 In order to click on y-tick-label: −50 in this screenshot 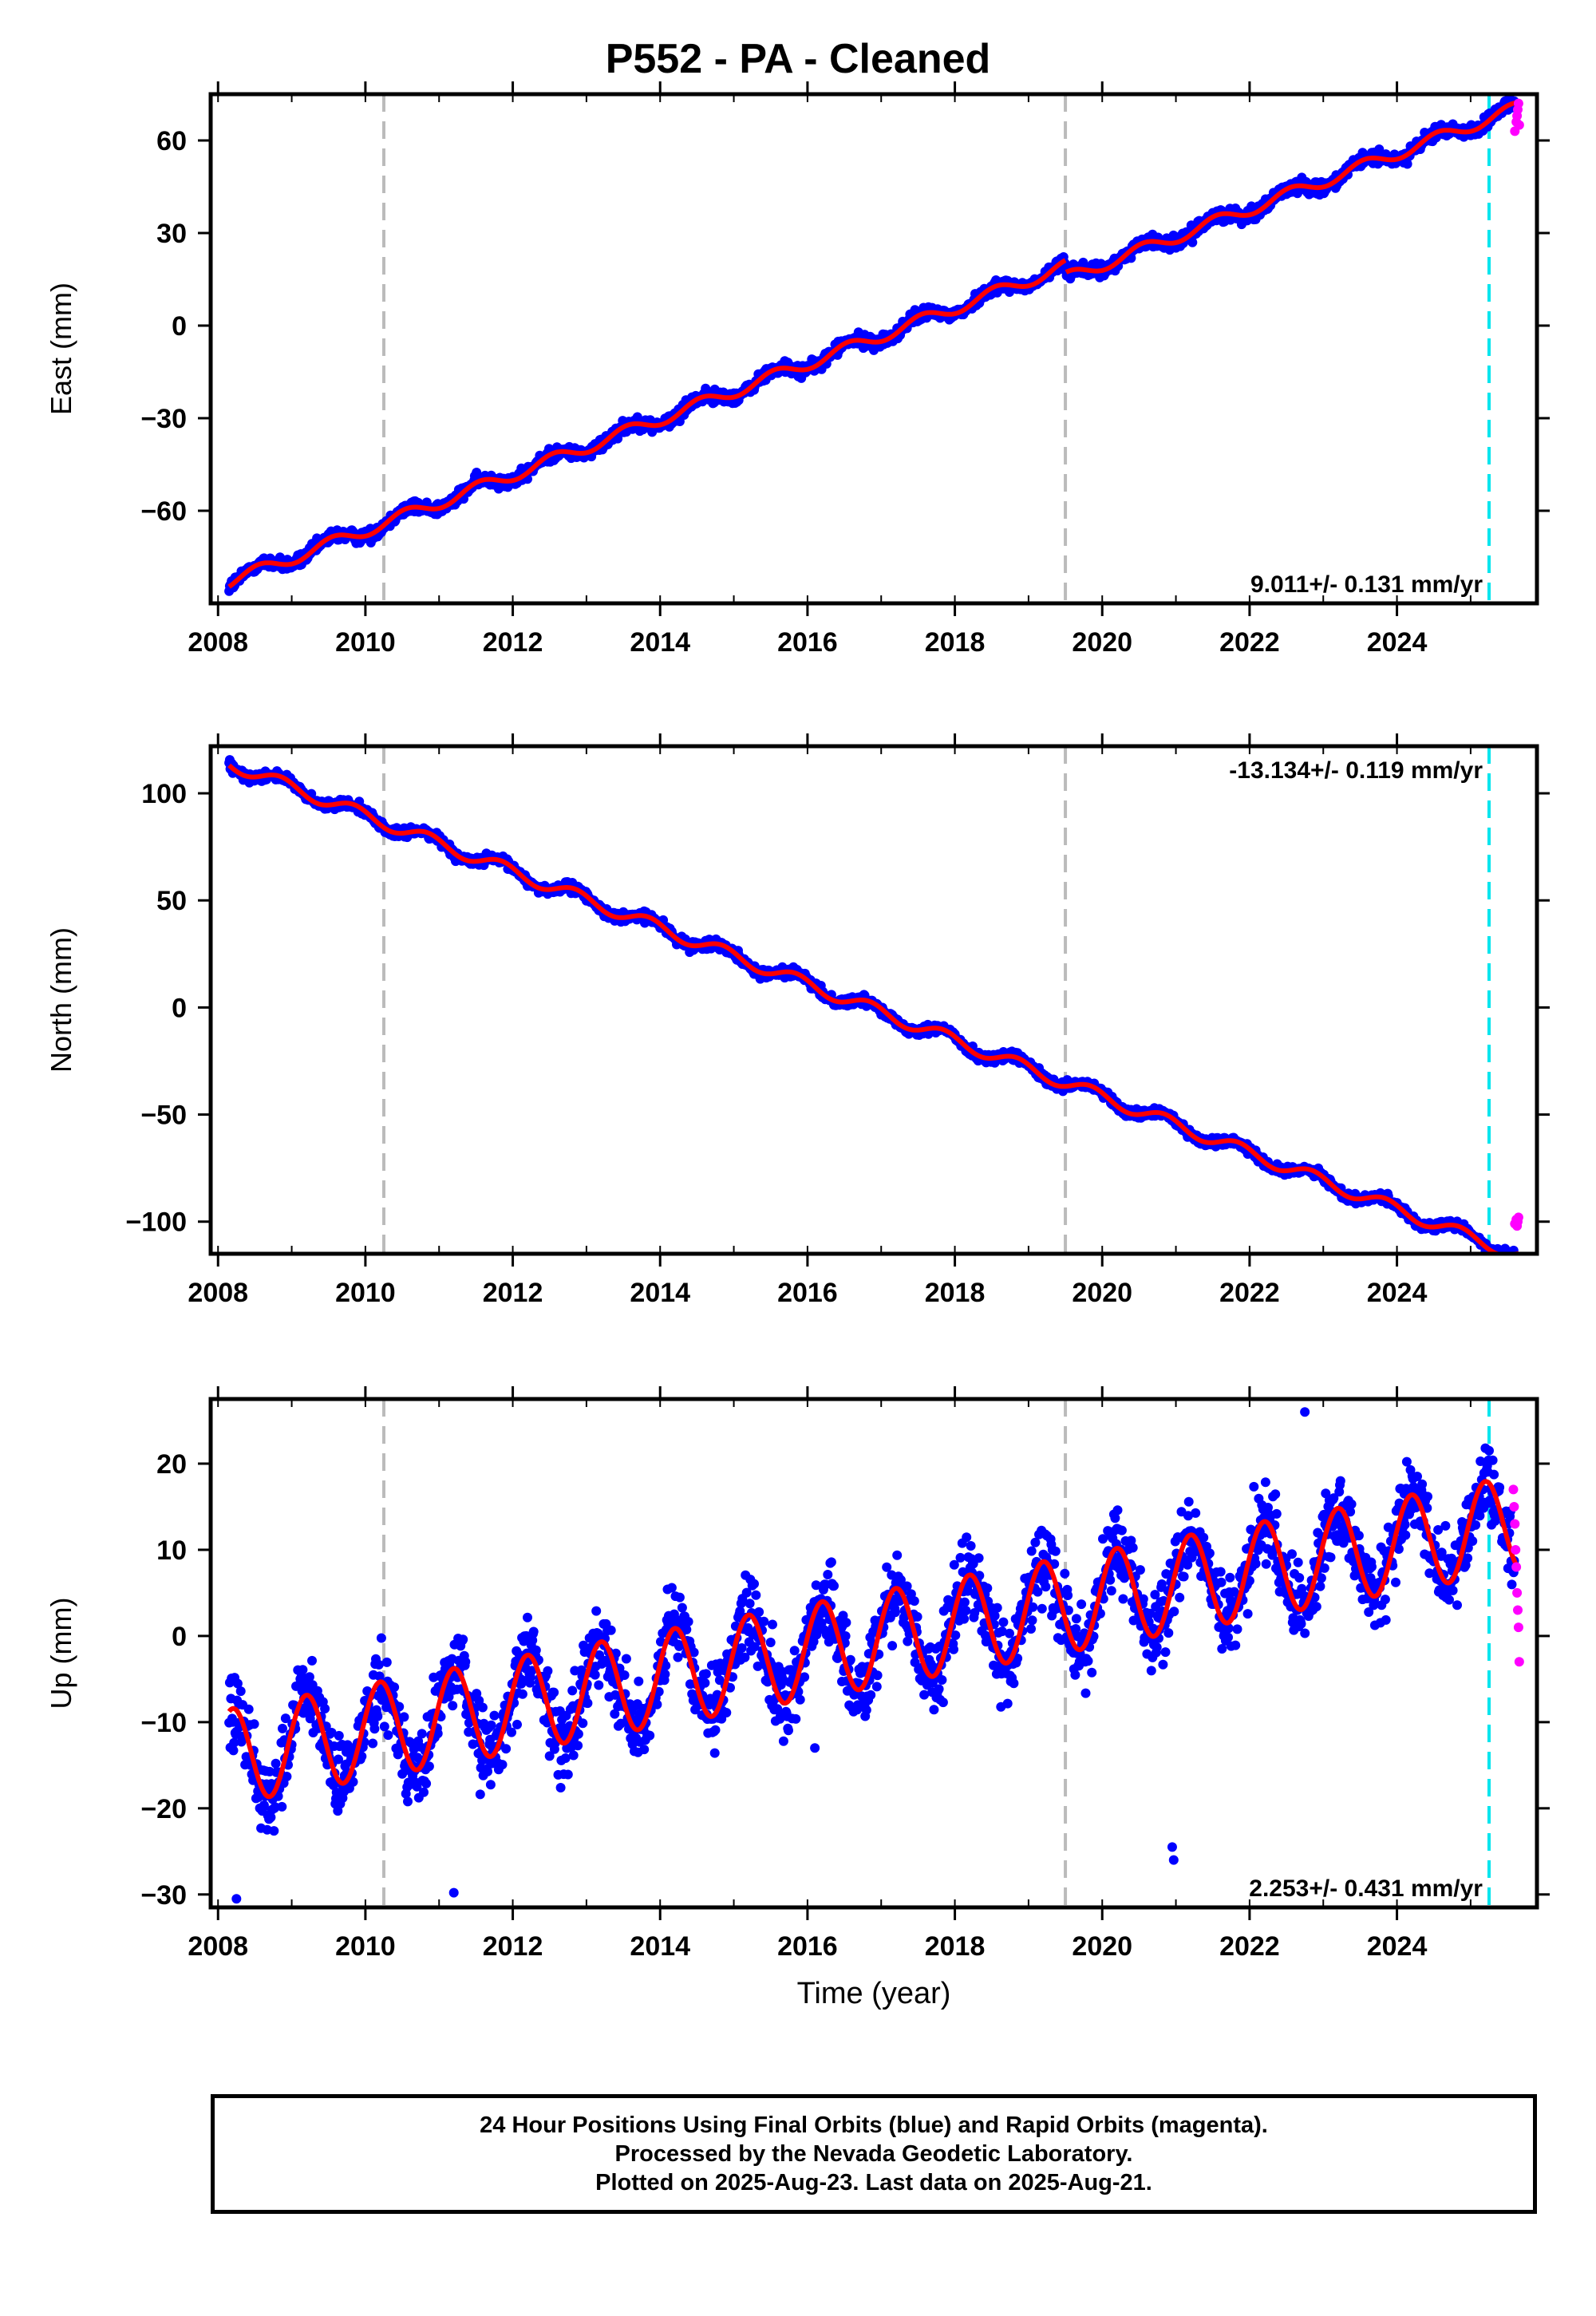, I will do `click(163, 1116)`.